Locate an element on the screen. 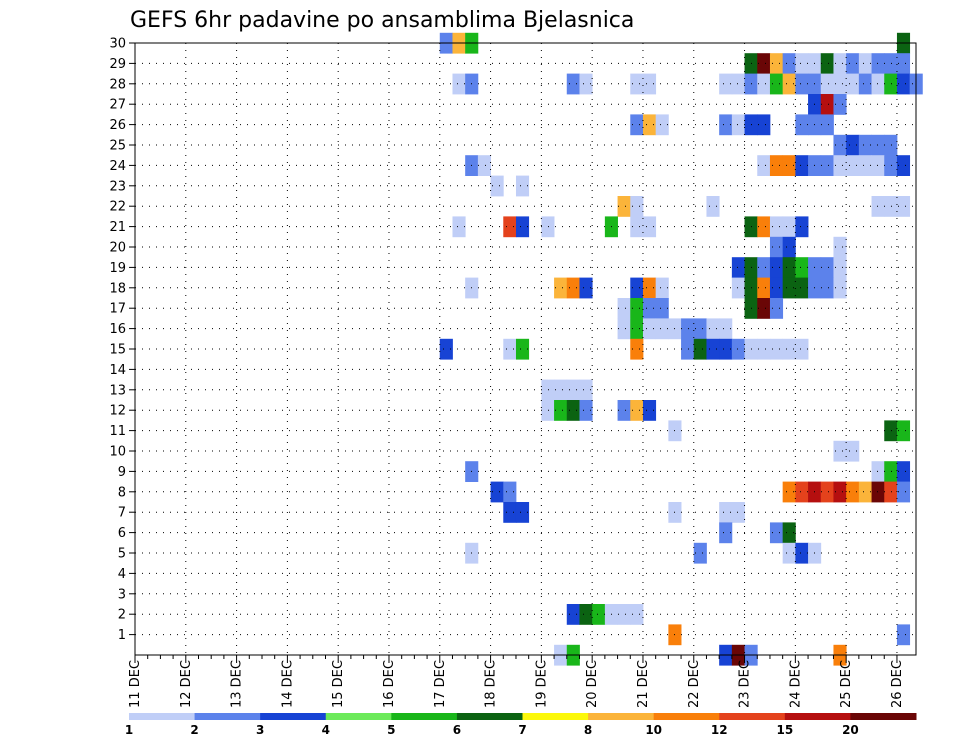 This screenshot has height=742, width=960. y-tick-label: 17 is located at coordinates (117, 309).